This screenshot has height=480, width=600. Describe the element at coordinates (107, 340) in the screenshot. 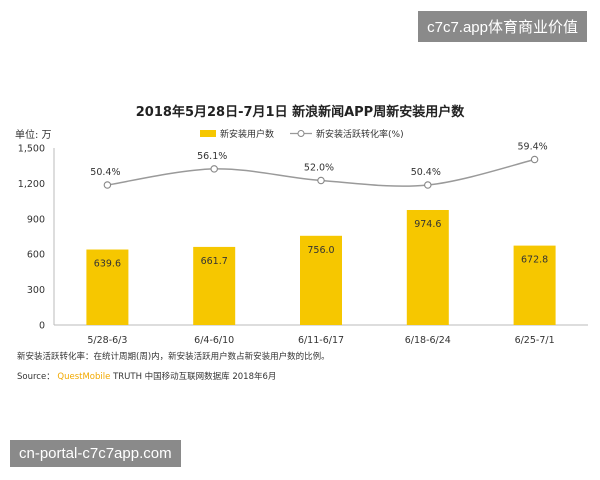

I see `x-tick-label: 5/28-6/3` at that location.